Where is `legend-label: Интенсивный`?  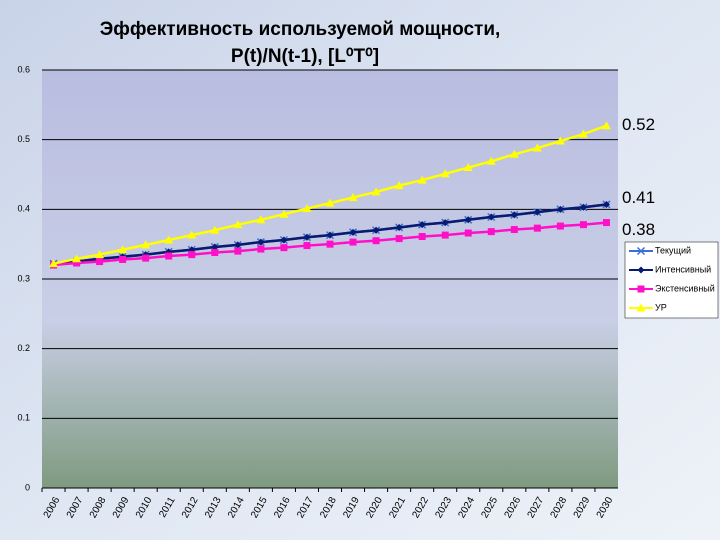 legend-label: Интенсивный is located at coordinates (683, 269).